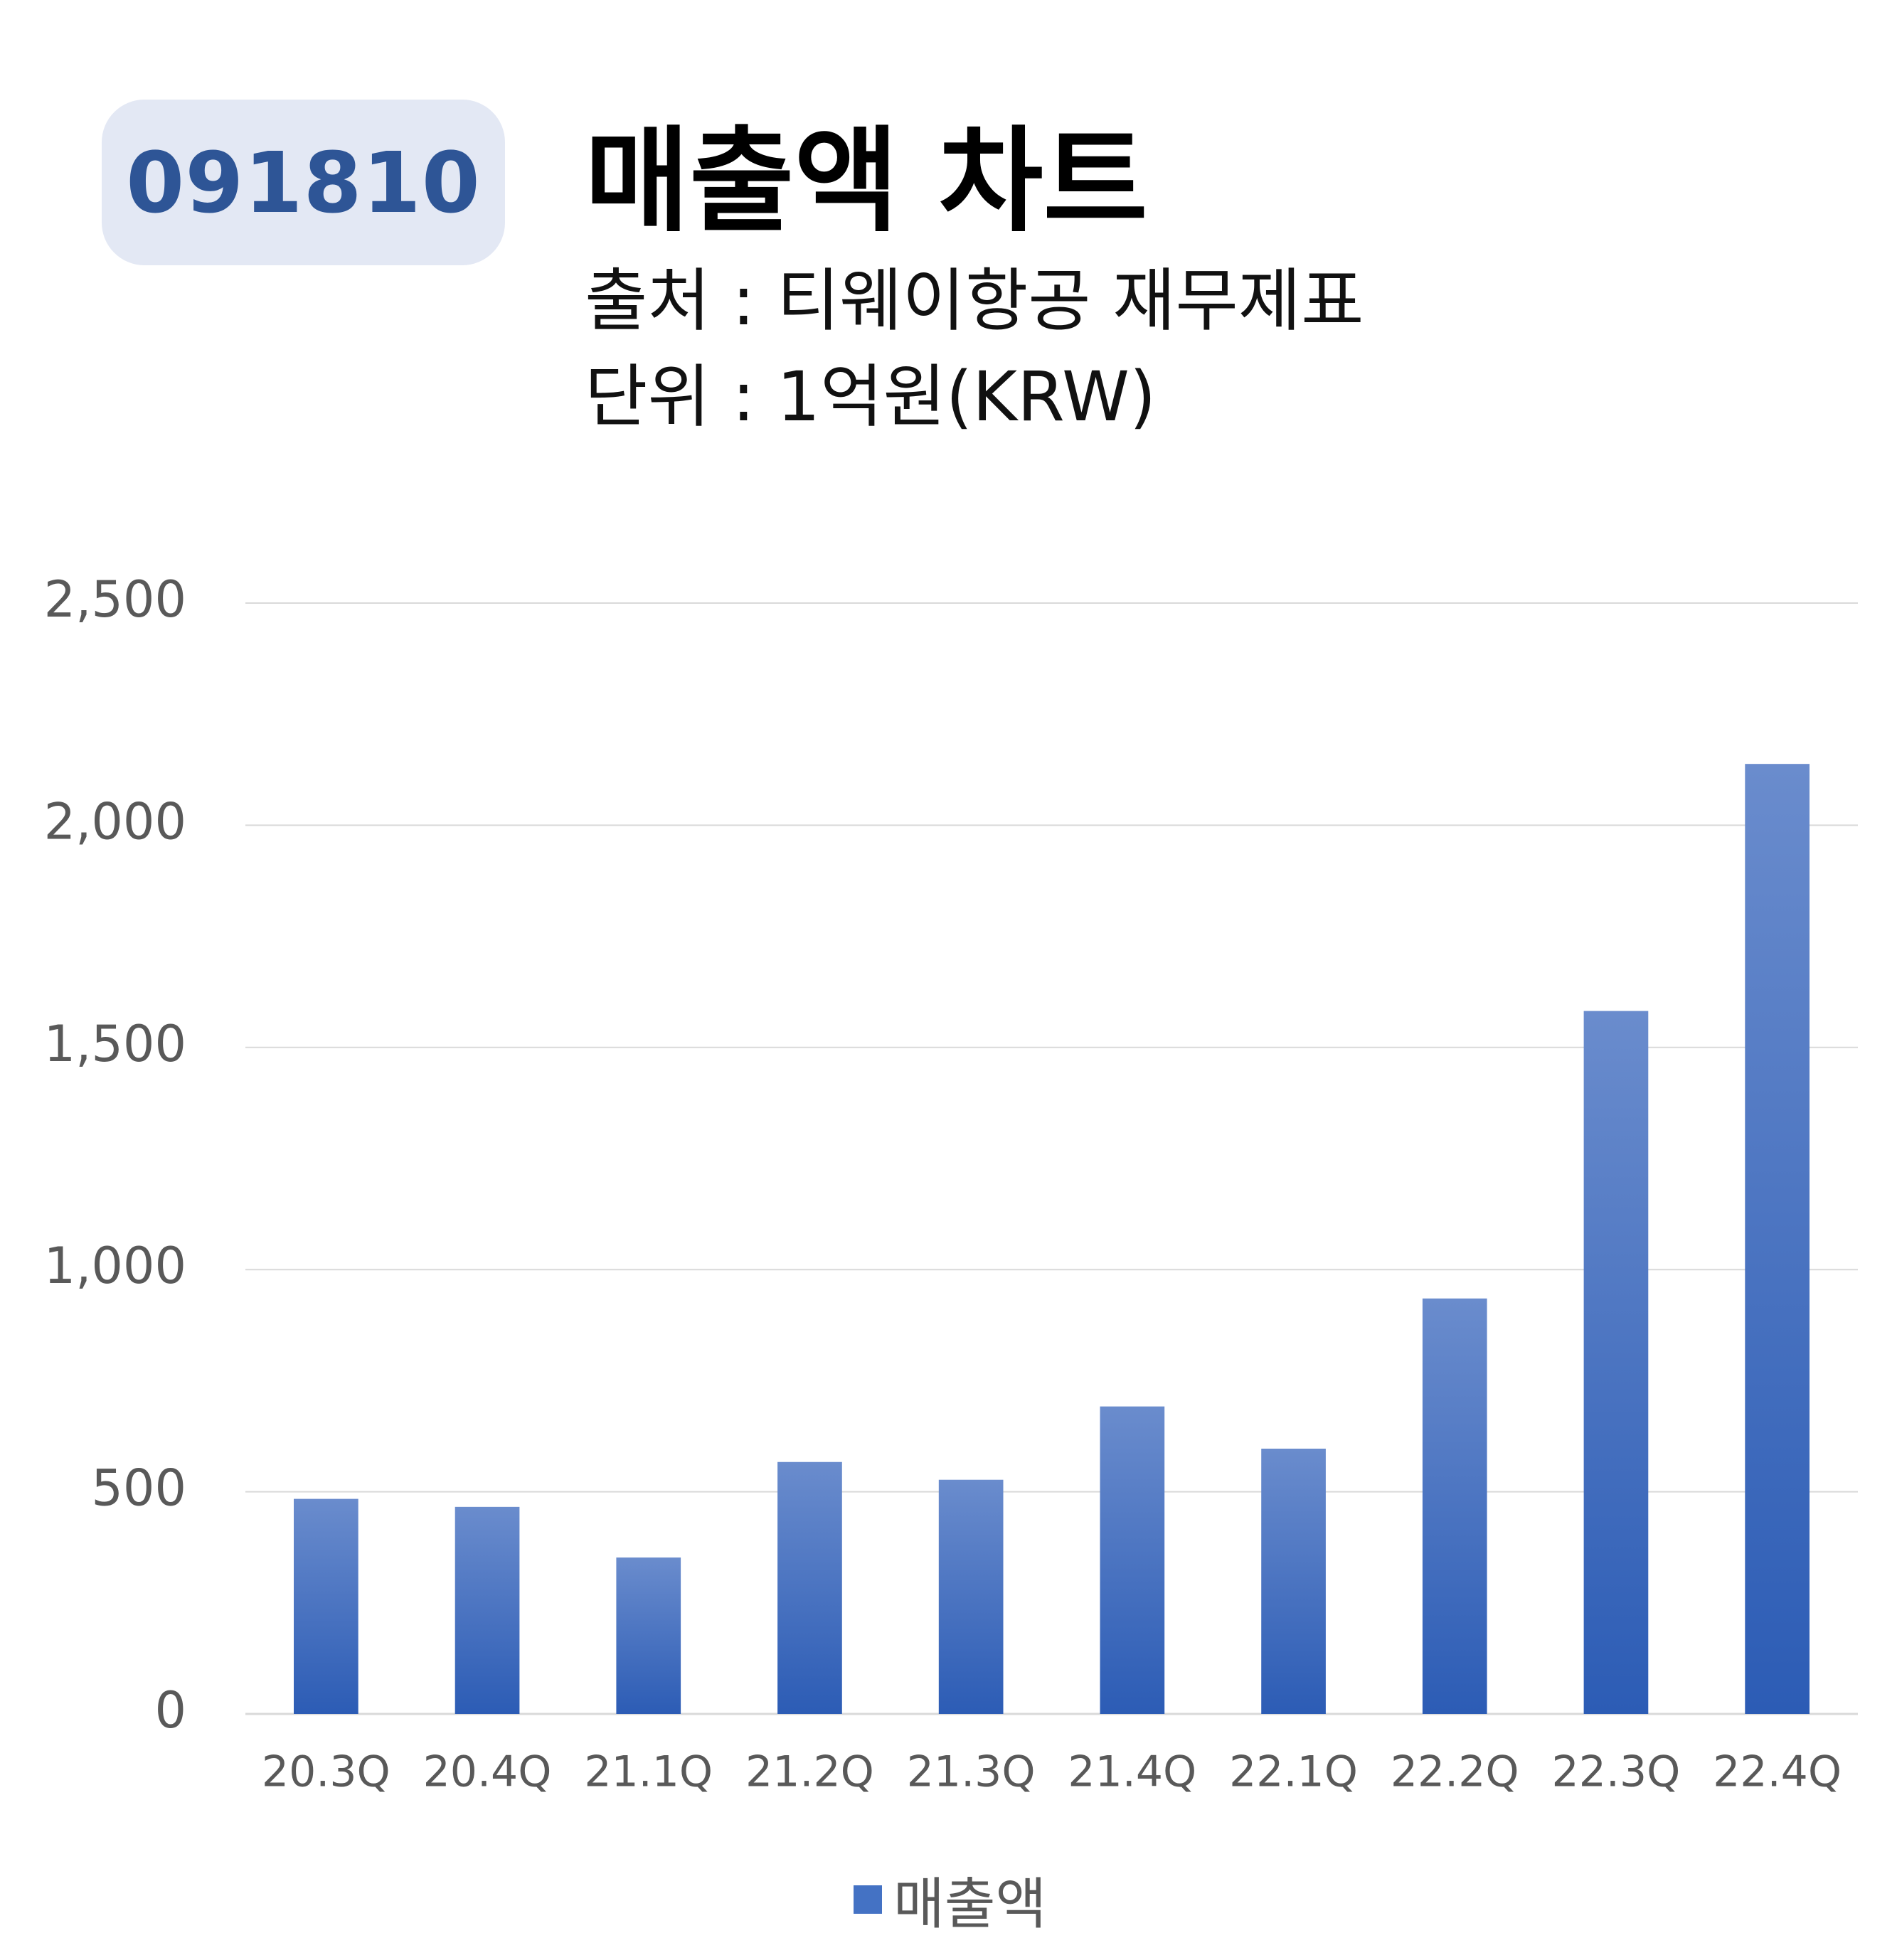  I want to click on unit-text: 단위 : 1억원(KRW), so click(871, 397).